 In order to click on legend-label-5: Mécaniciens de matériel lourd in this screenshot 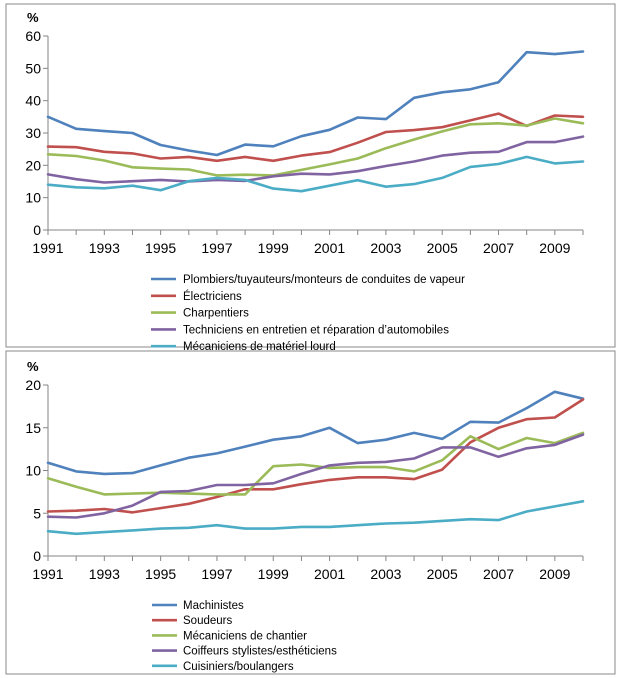, I will do `click(259, 347)`.